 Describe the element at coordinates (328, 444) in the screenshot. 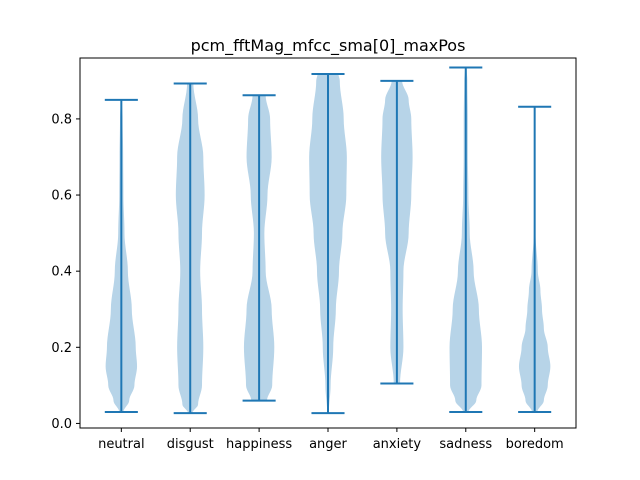

I see `x-tick-label: anger` at that location.